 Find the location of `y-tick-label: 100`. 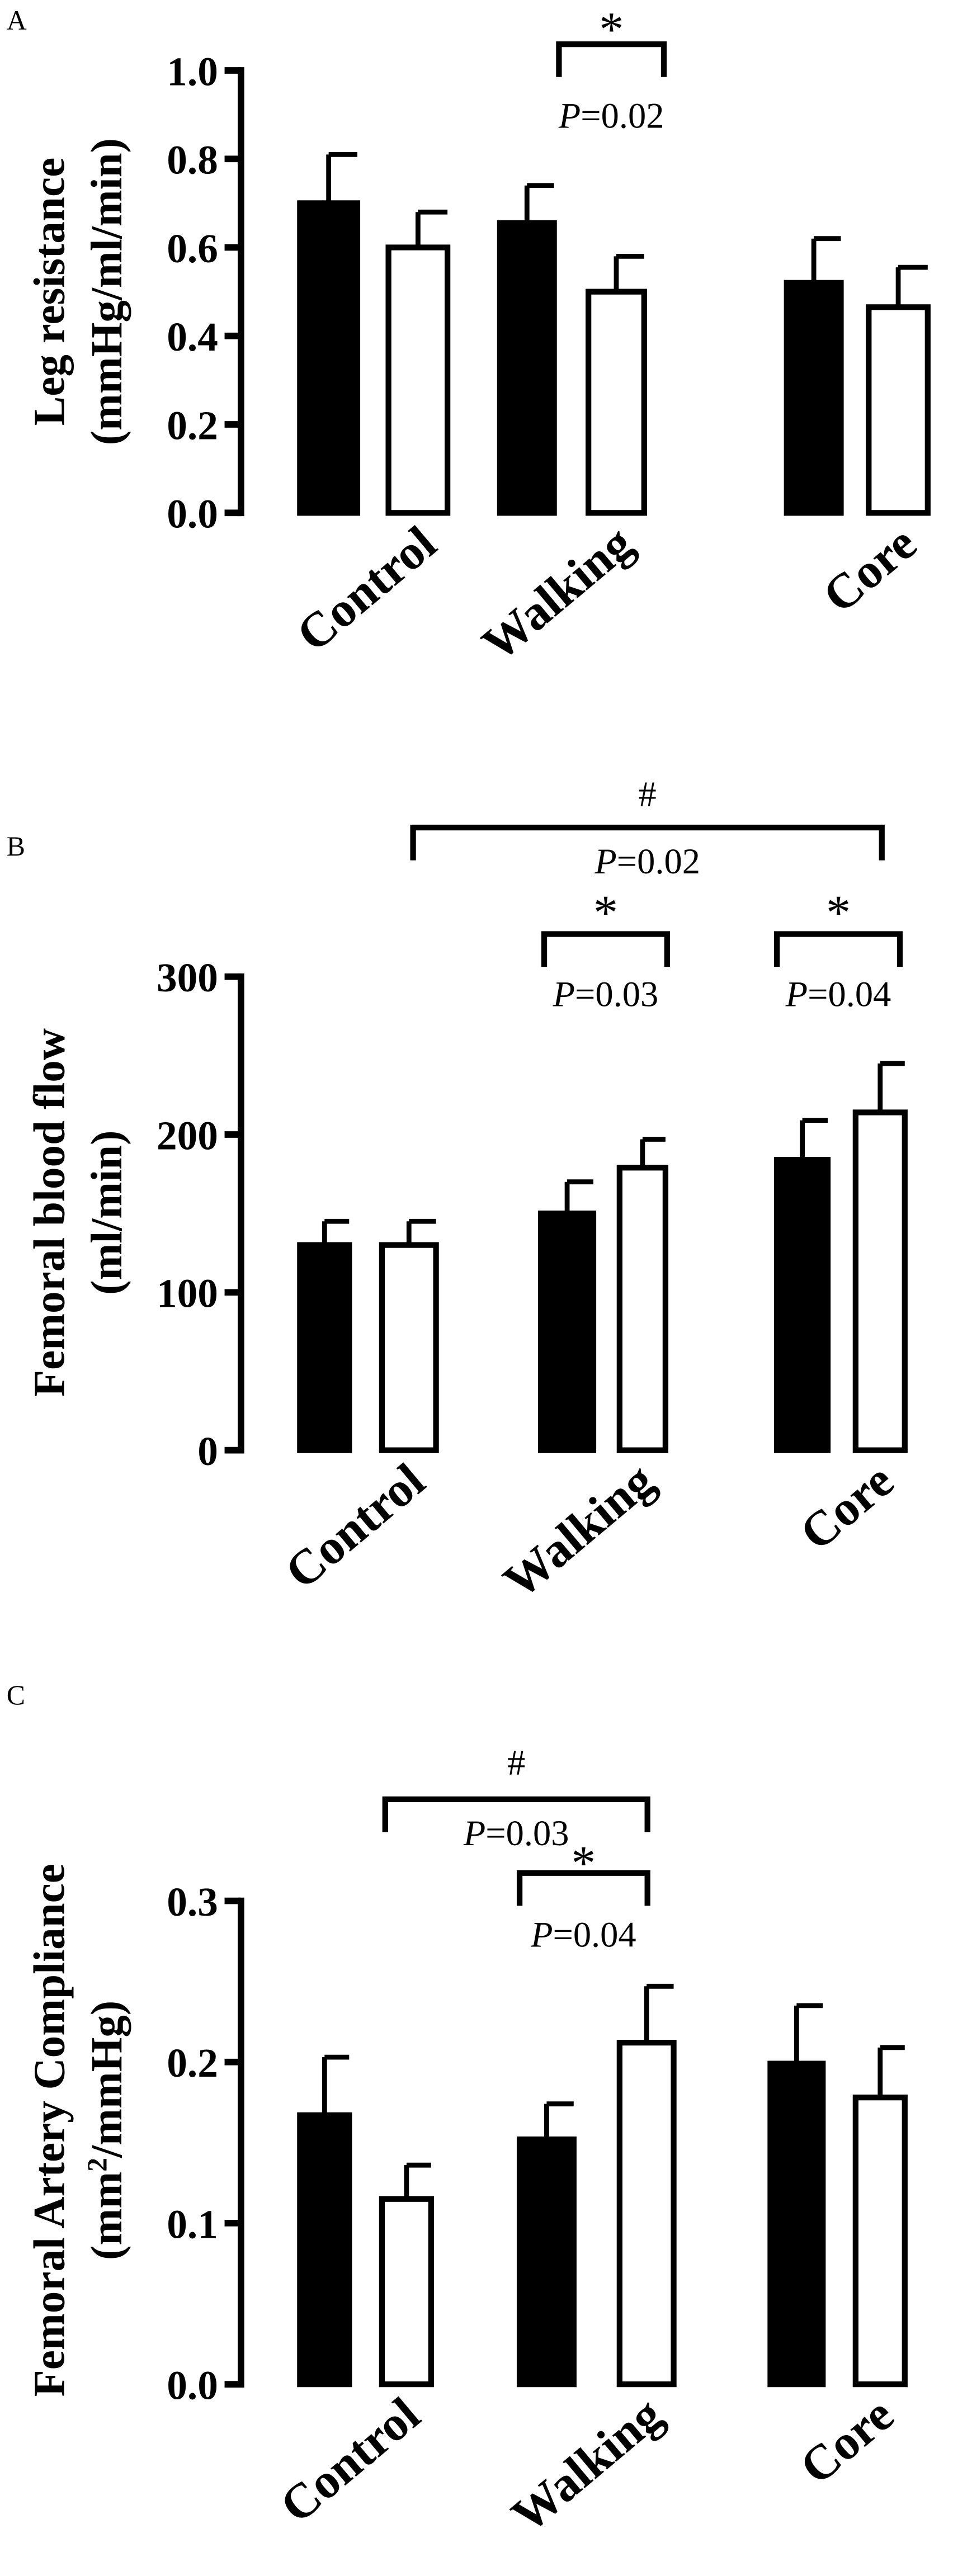

y-tick-label: 100 is located at coordinates (187, 1293).